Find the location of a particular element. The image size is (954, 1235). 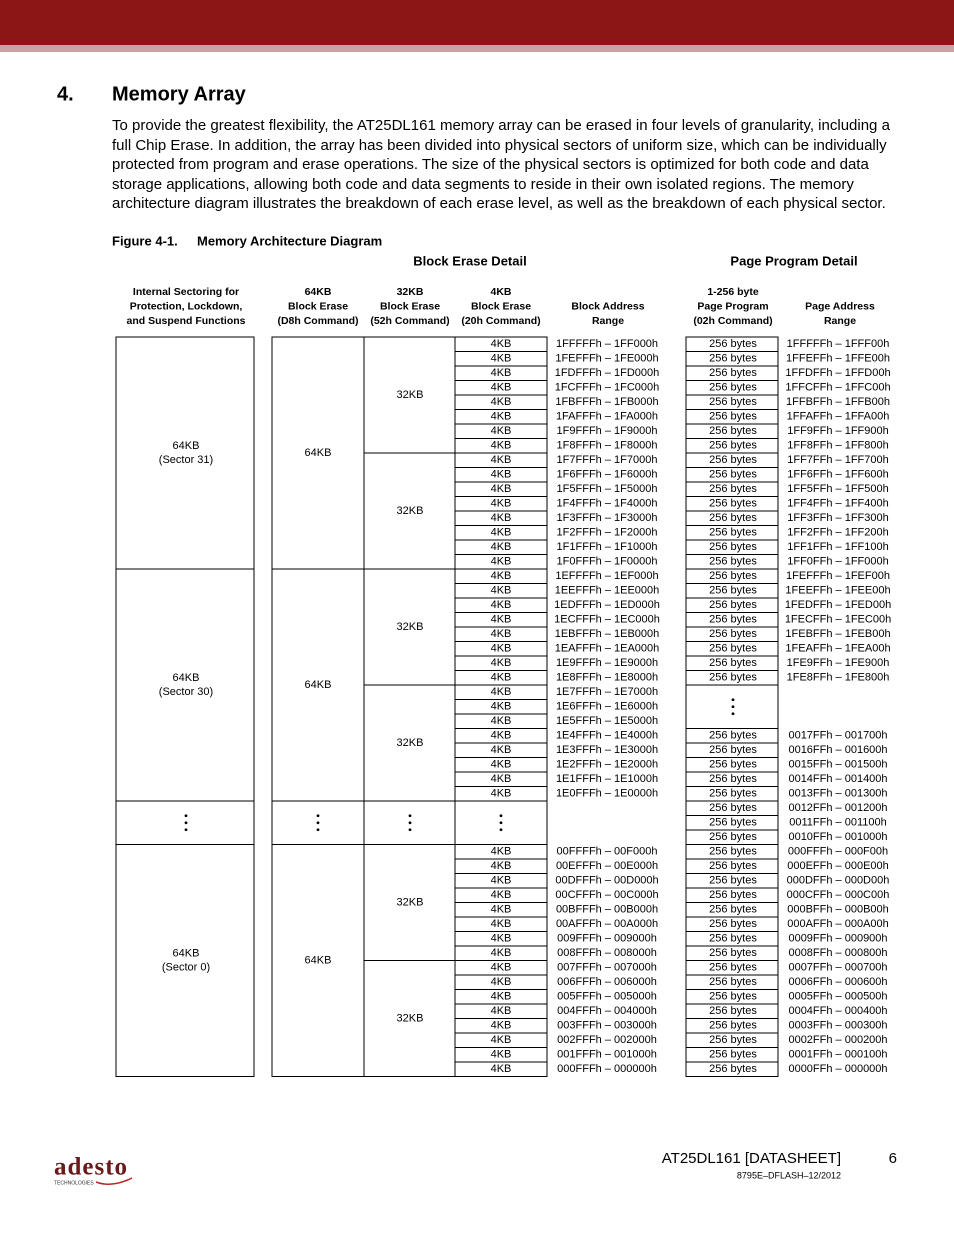

page-address: 1FE8FFh – 1FE800h is located at coordinates (838, 678).